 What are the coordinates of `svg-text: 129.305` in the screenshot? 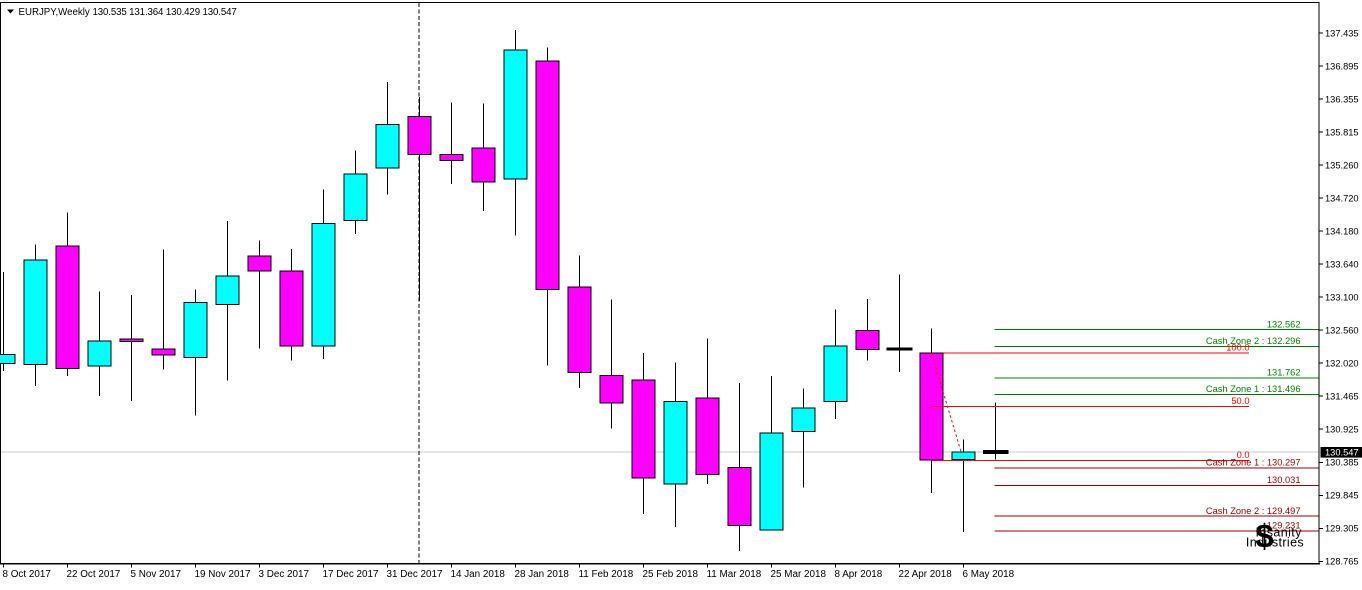 It's located at (1342, 529).